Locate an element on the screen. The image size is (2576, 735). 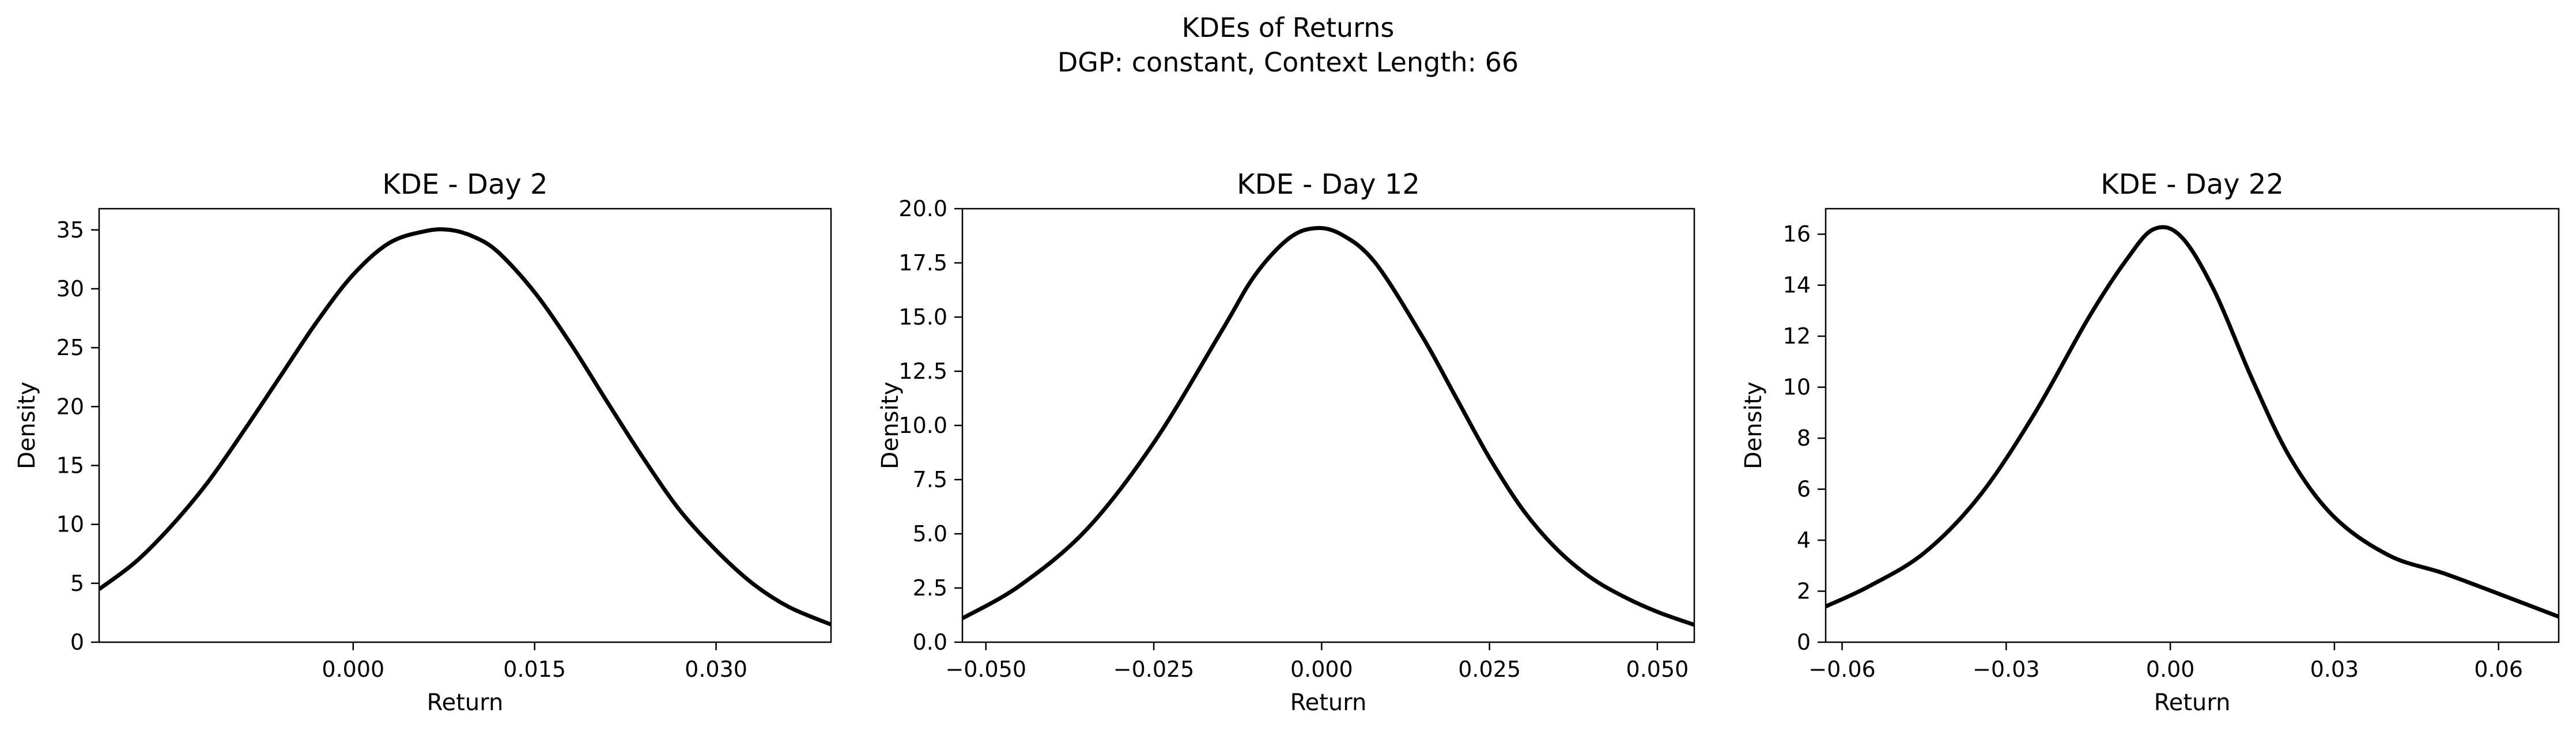
y-tick-label: 12 is located at coordinates (1797, 336).